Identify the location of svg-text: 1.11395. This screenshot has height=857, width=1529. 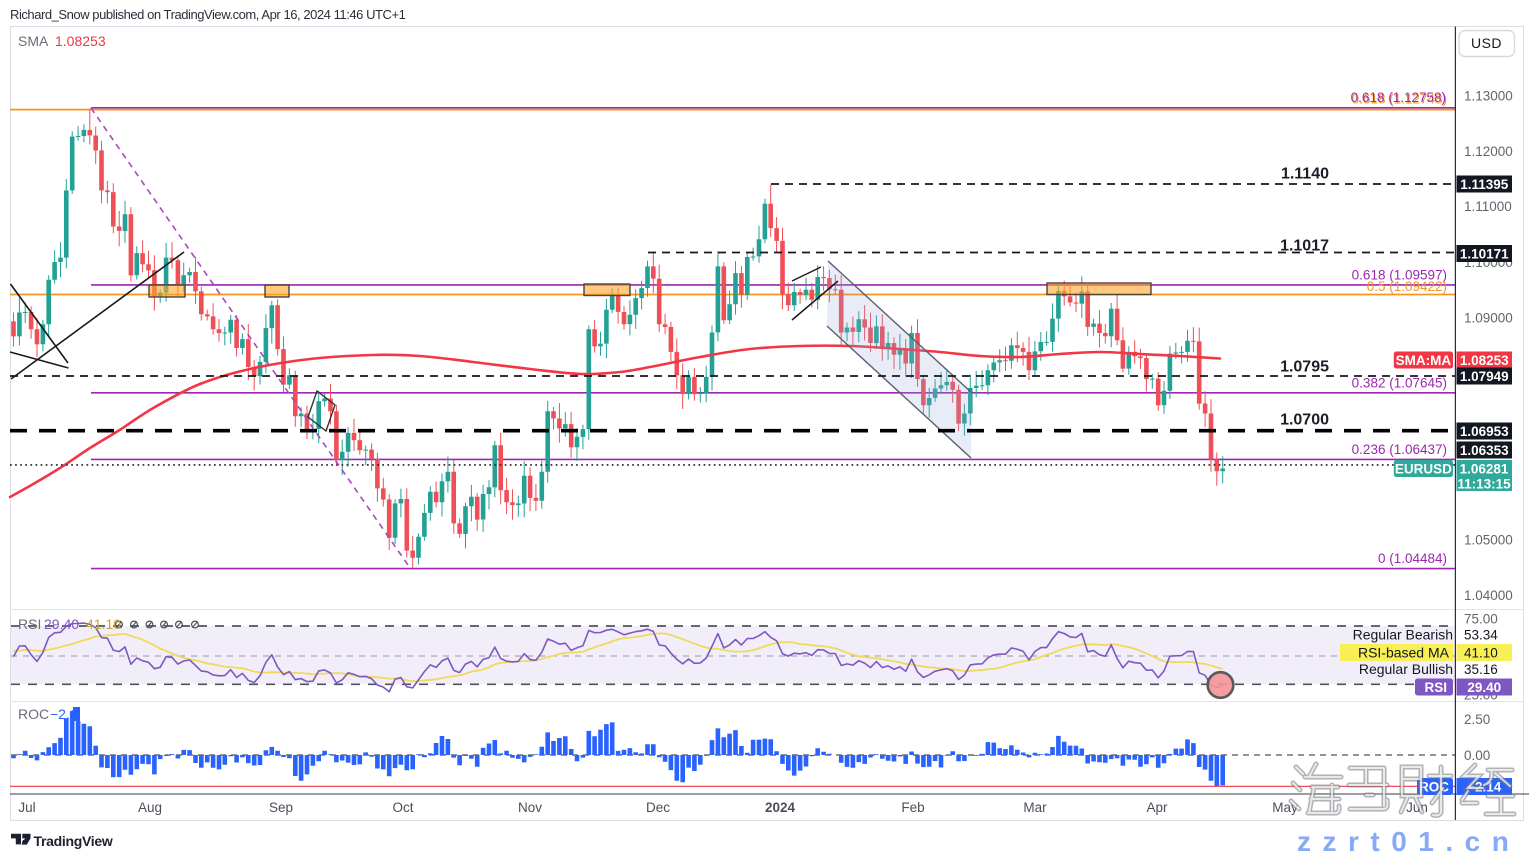
(1484, 184).